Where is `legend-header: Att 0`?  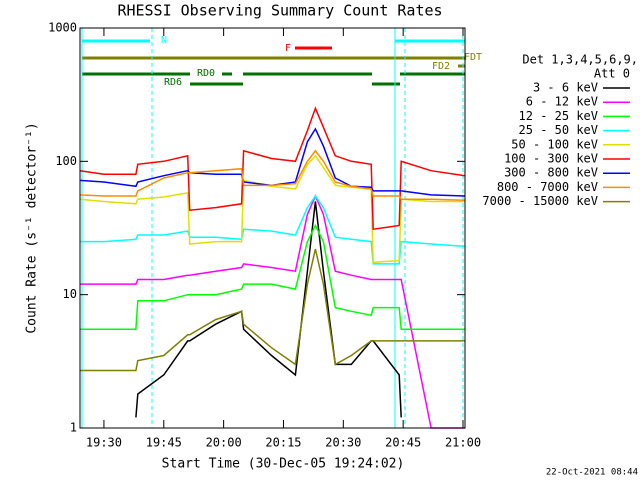 legend-header: Att 0 is located at coordinates (612, 74).